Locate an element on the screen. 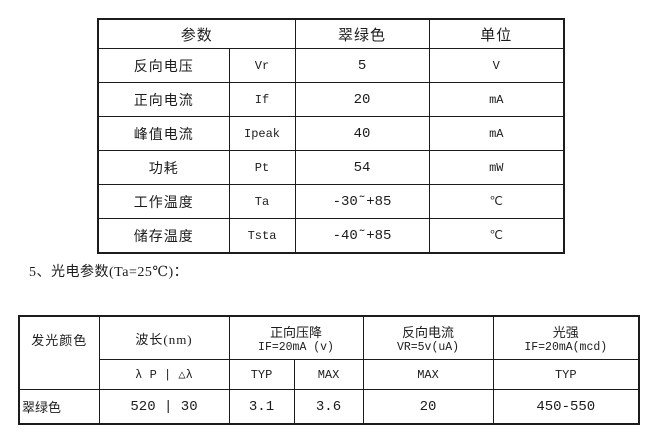 Image resolution: width=659 pixels, height=438 pixels. header-forward-voltage-cond: IF=20mA (v) is located at coordinates (296, 347).